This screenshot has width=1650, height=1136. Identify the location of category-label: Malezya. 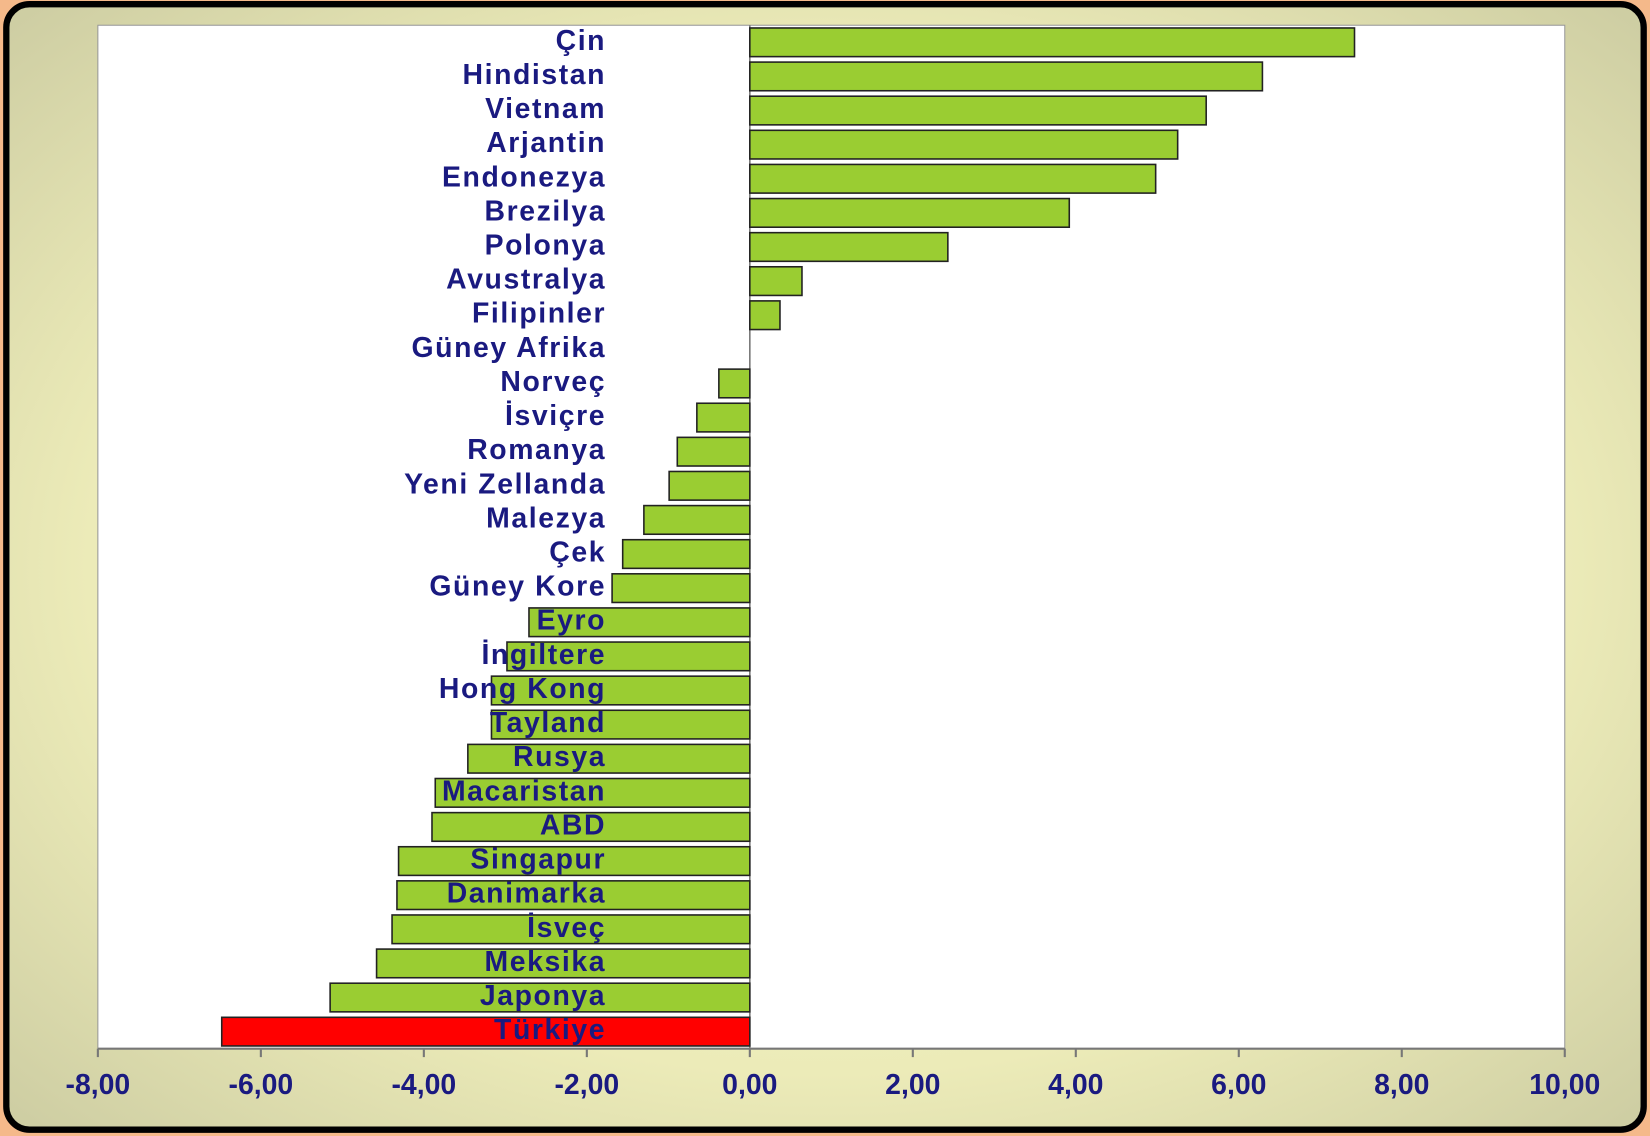
(546, 518).